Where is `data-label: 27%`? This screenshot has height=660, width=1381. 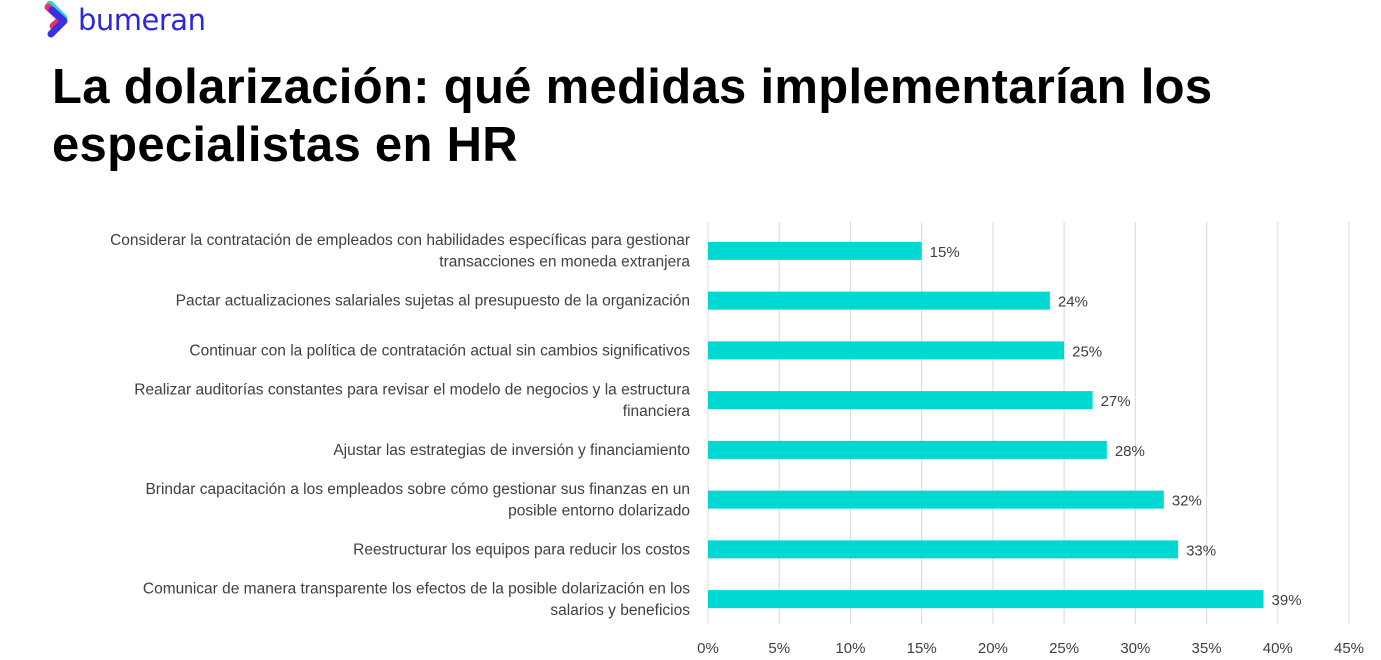
data-label: 27% is located at coordinates (1116, 401).